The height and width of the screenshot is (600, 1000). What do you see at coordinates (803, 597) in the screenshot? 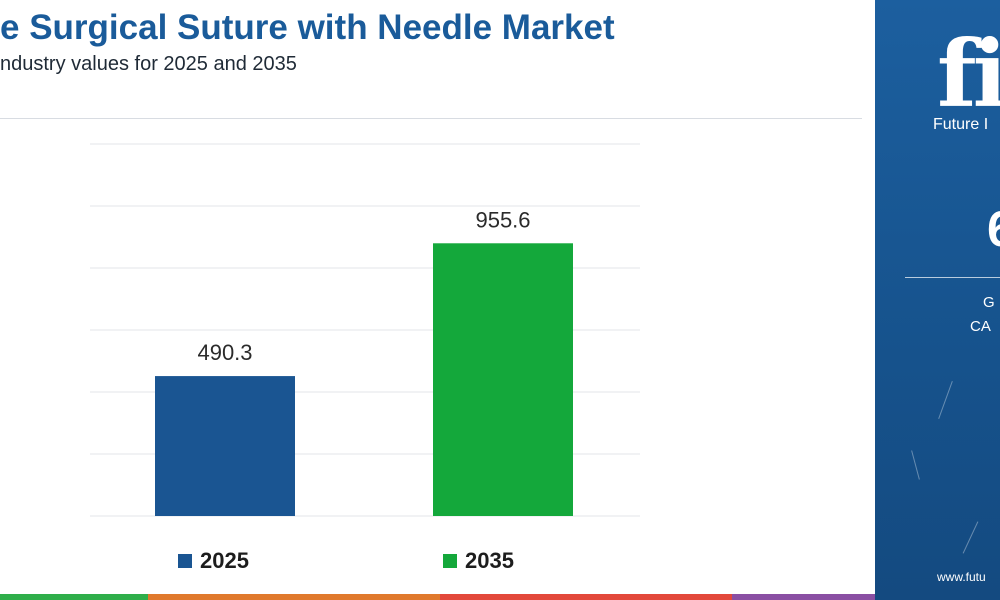
I see `footer-segment-purple` at bounding box center [803, 597].